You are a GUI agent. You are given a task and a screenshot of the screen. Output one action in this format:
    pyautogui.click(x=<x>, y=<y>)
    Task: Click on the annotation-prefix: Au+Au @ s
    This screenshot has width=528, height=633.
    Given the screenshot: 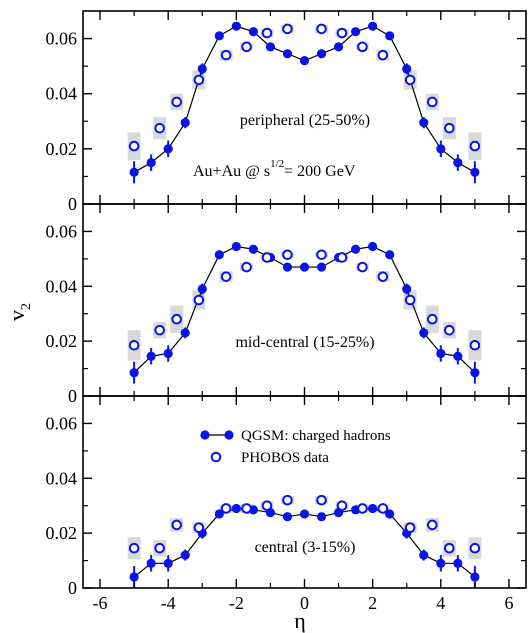 What is the action you would take?
    pyautogui.click(x=231, y=171)
    